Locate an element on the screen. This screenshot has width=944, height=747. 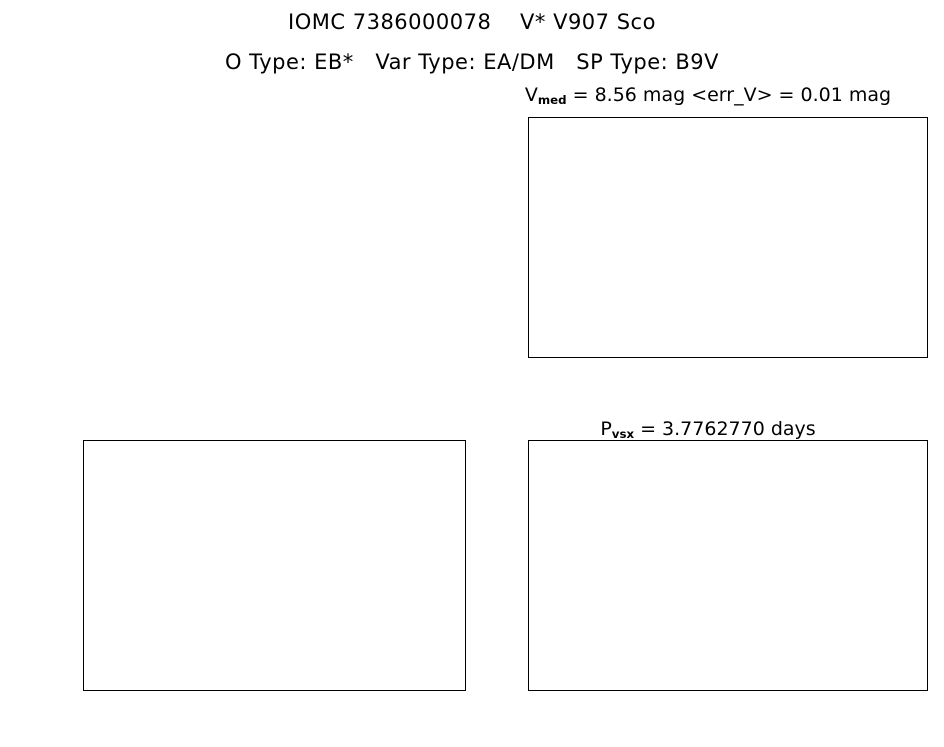
magnitude-stats-label: Vmed = 8.56 mag <err_V> = 0.01 mag is located at coordinates (708, 95).